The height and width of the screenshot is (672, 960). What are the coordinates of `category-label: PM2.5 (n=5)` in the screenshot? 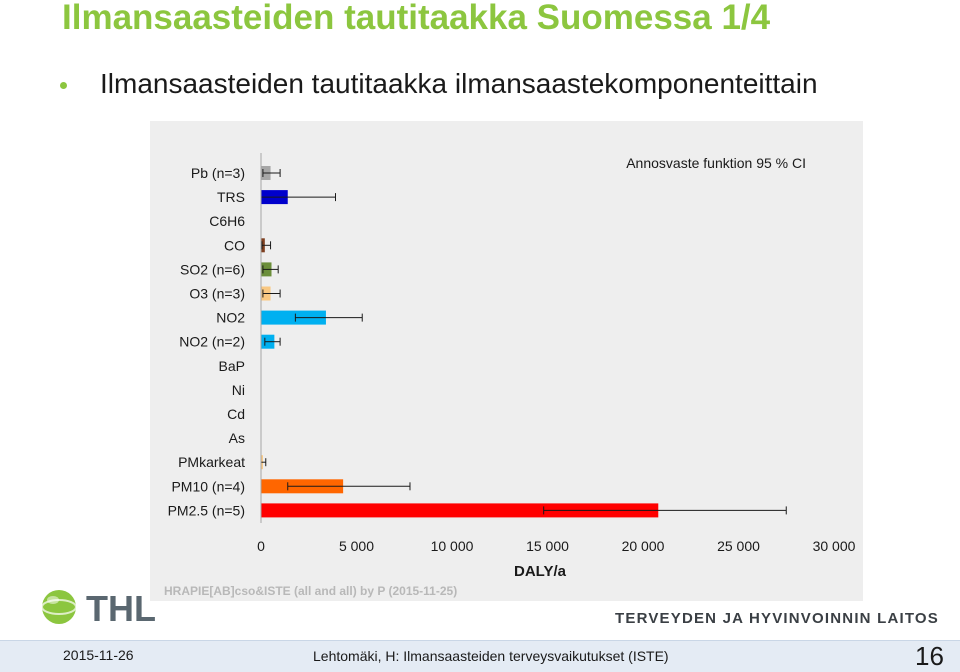 It's located at (206, 510).